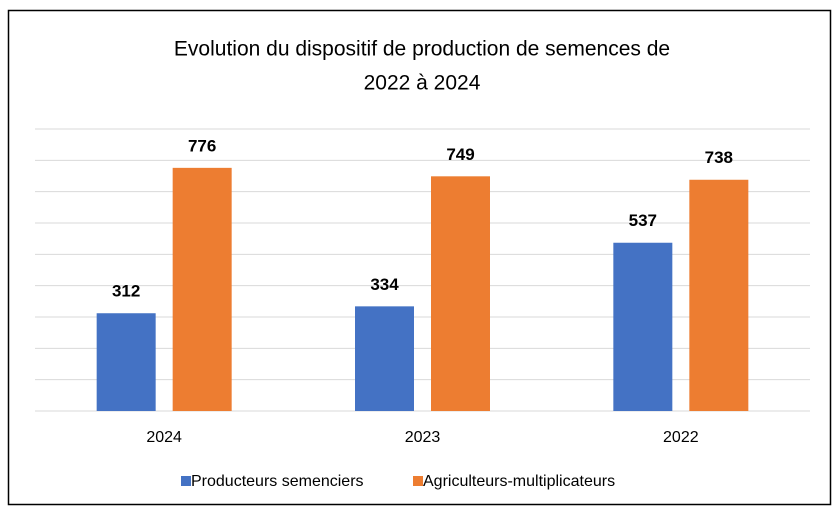  Describe the element at coordinates (277, 481) in the screenshot. I see `legend-label: Producteurs semenciers` at that location.